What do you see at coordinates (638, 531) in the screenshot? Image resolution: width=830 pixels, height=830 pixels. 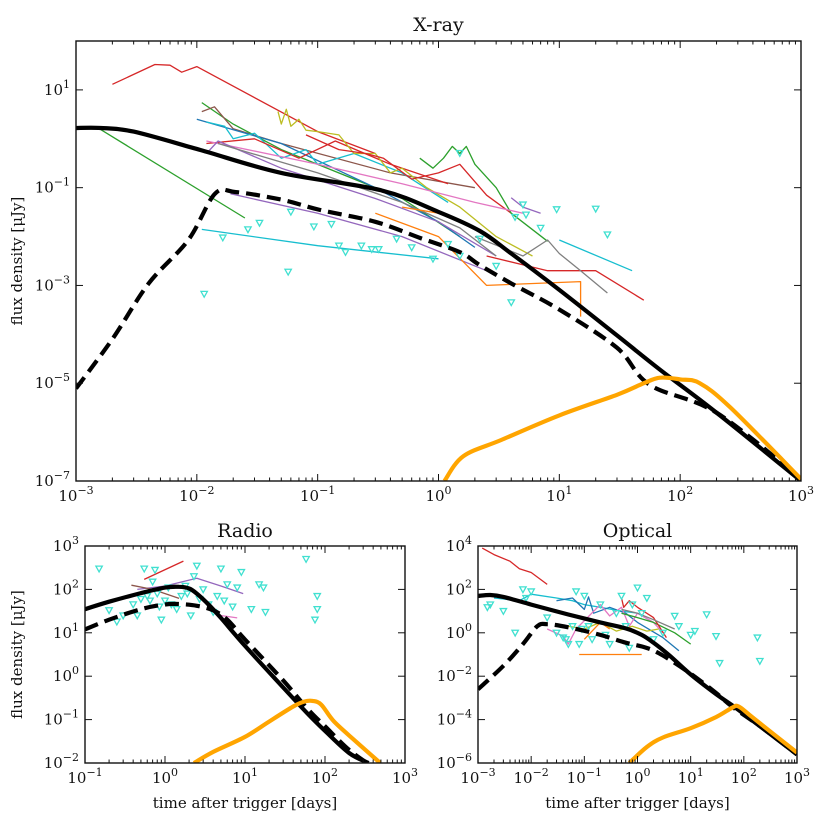 I see `chart-title: Optical` at bounding box center [638, 531].